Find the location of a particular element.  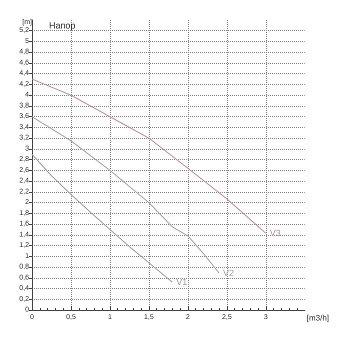

chart-title: Напор is located at coordinates (62, 25).